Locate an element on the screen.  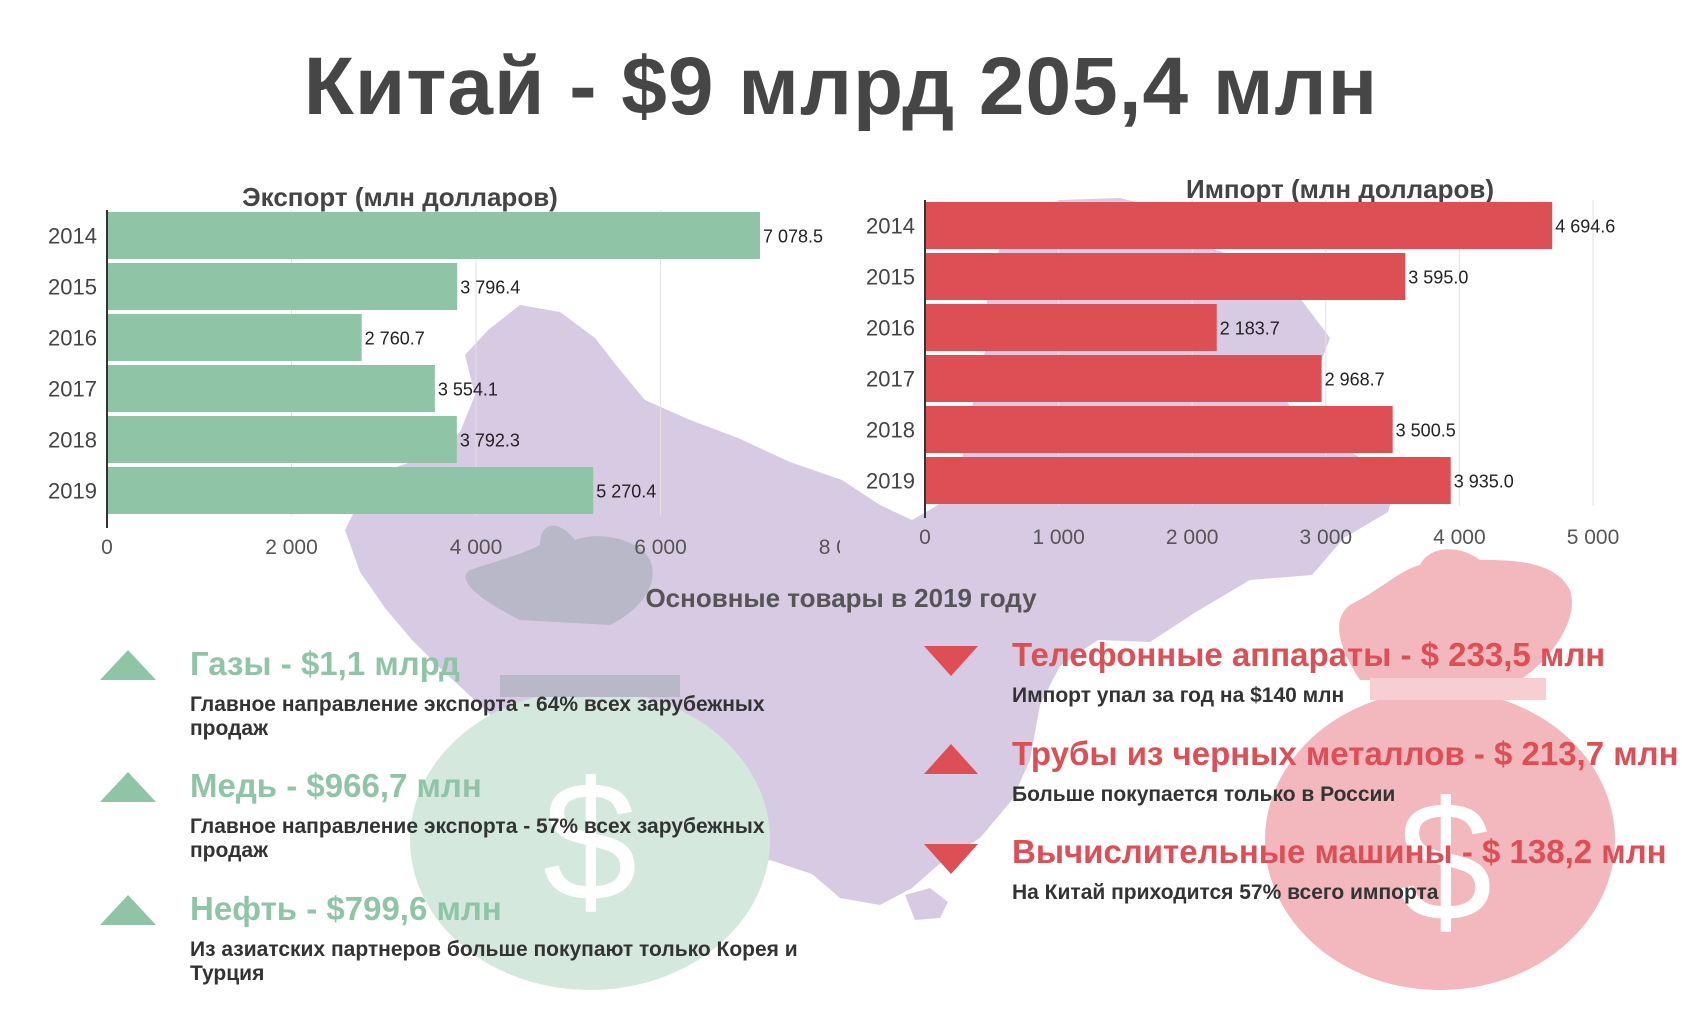
value-label: 3 554.1 is located at coordinates (468, 390).